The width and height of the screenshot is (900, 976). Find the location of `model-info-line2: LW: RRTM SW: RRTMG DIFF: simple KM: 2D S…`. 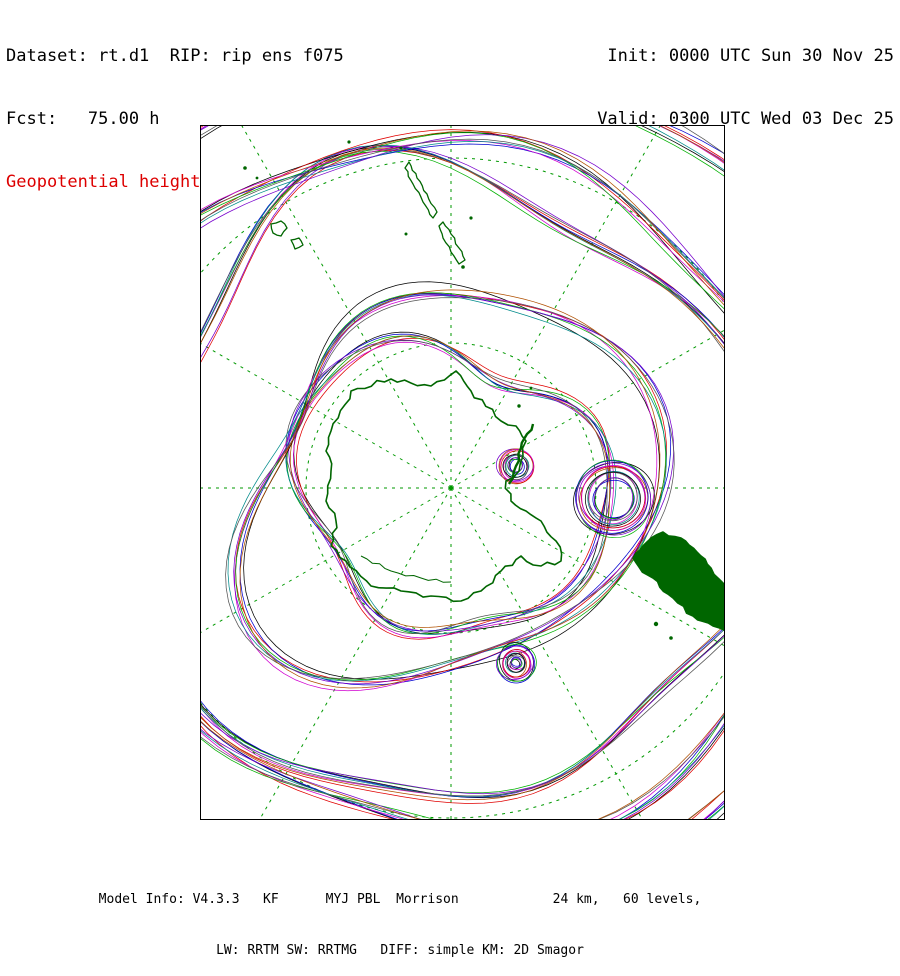

model-info-line2: LW: RRTM SW: RRTMG DIFF: simple KM: 2D S… is located at coordinates (400, 950).